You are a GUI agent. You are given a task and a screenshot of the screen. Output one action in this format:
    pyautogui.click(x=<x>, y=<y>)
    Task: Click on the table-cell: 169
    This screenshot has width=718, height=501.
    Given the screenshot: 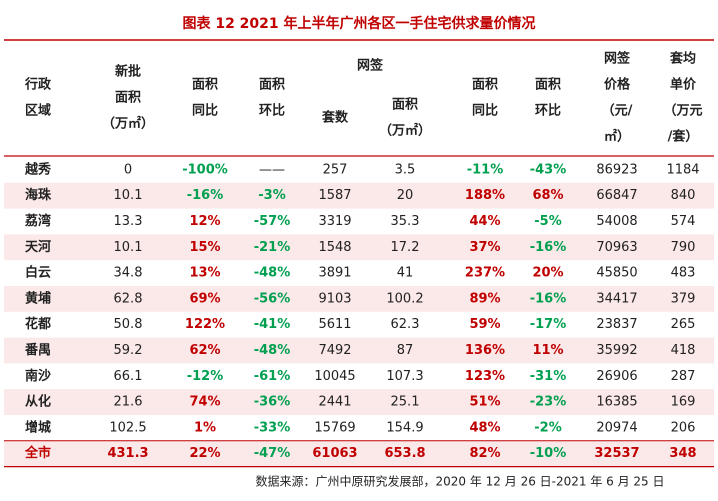 What is the action you would take?
    pyautogui.click(x=683, y=402)
    